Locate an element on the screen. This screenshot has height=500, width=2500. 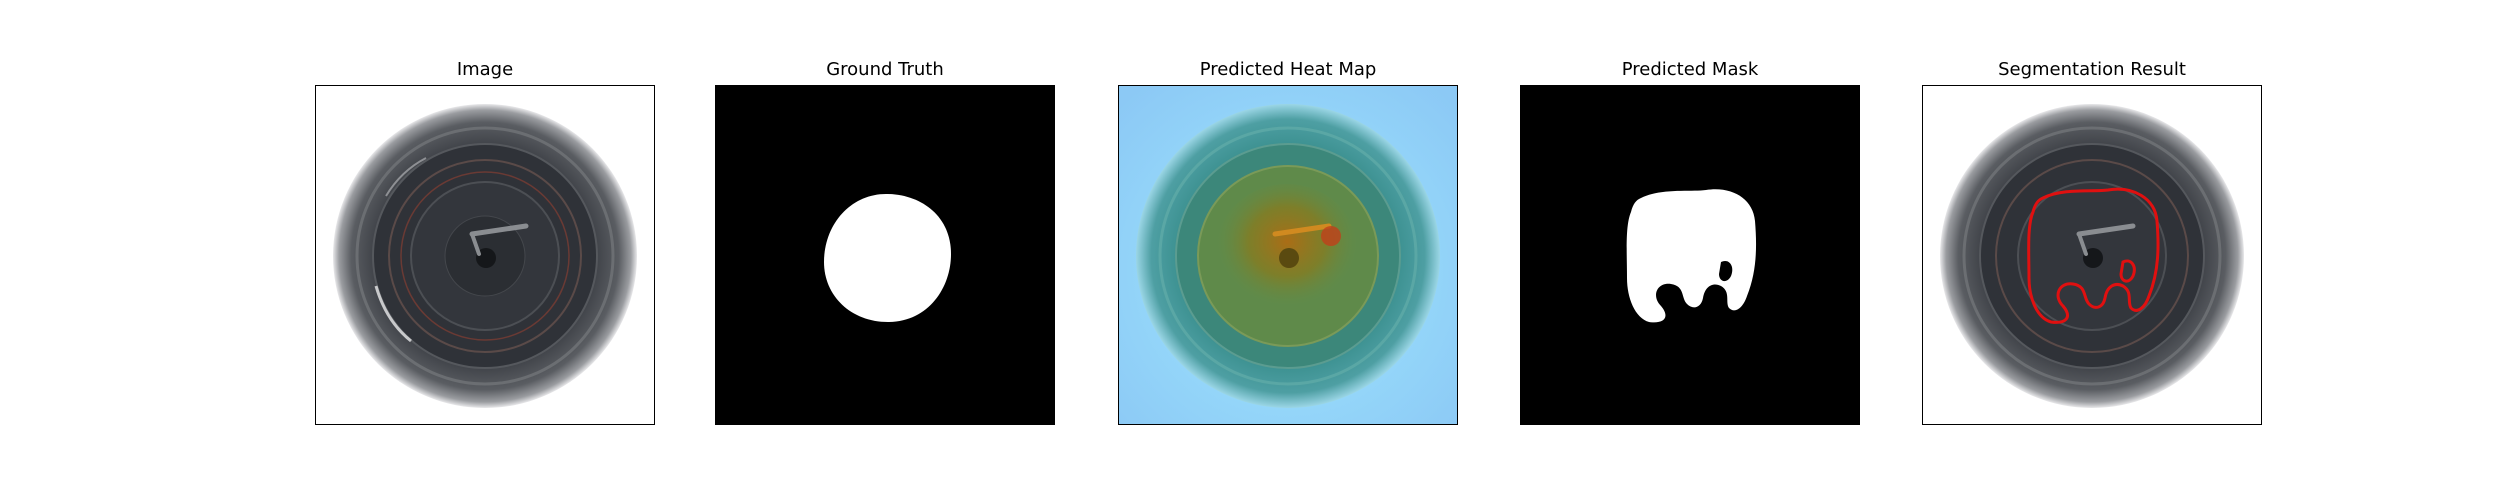
predicted-mask-frame is located at coordinates (1690, 255).